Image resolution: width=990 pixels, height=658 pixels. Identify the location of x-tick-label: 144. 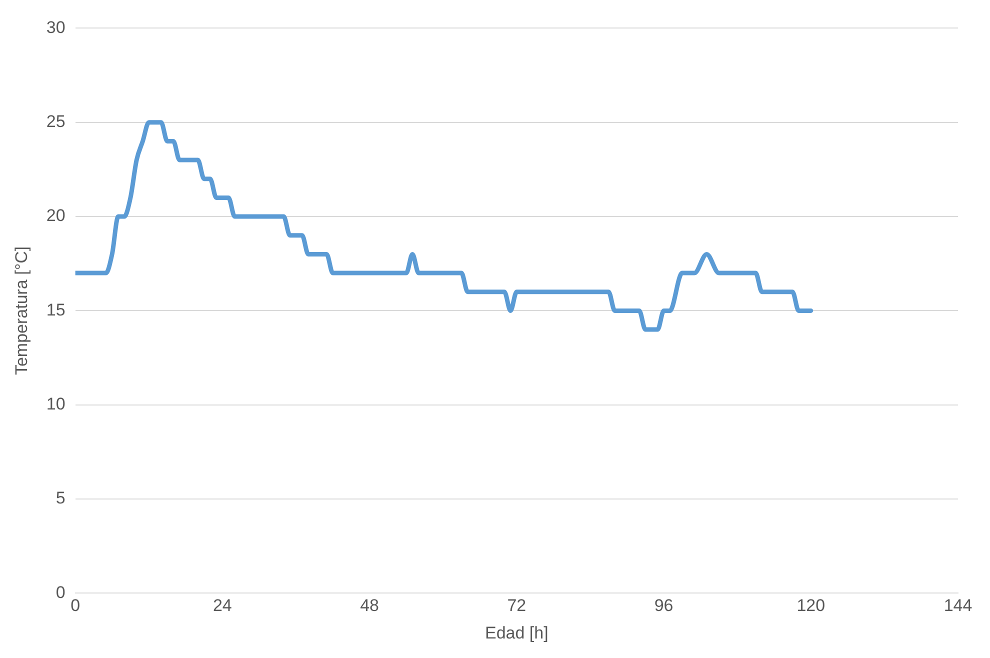
(958, 606).